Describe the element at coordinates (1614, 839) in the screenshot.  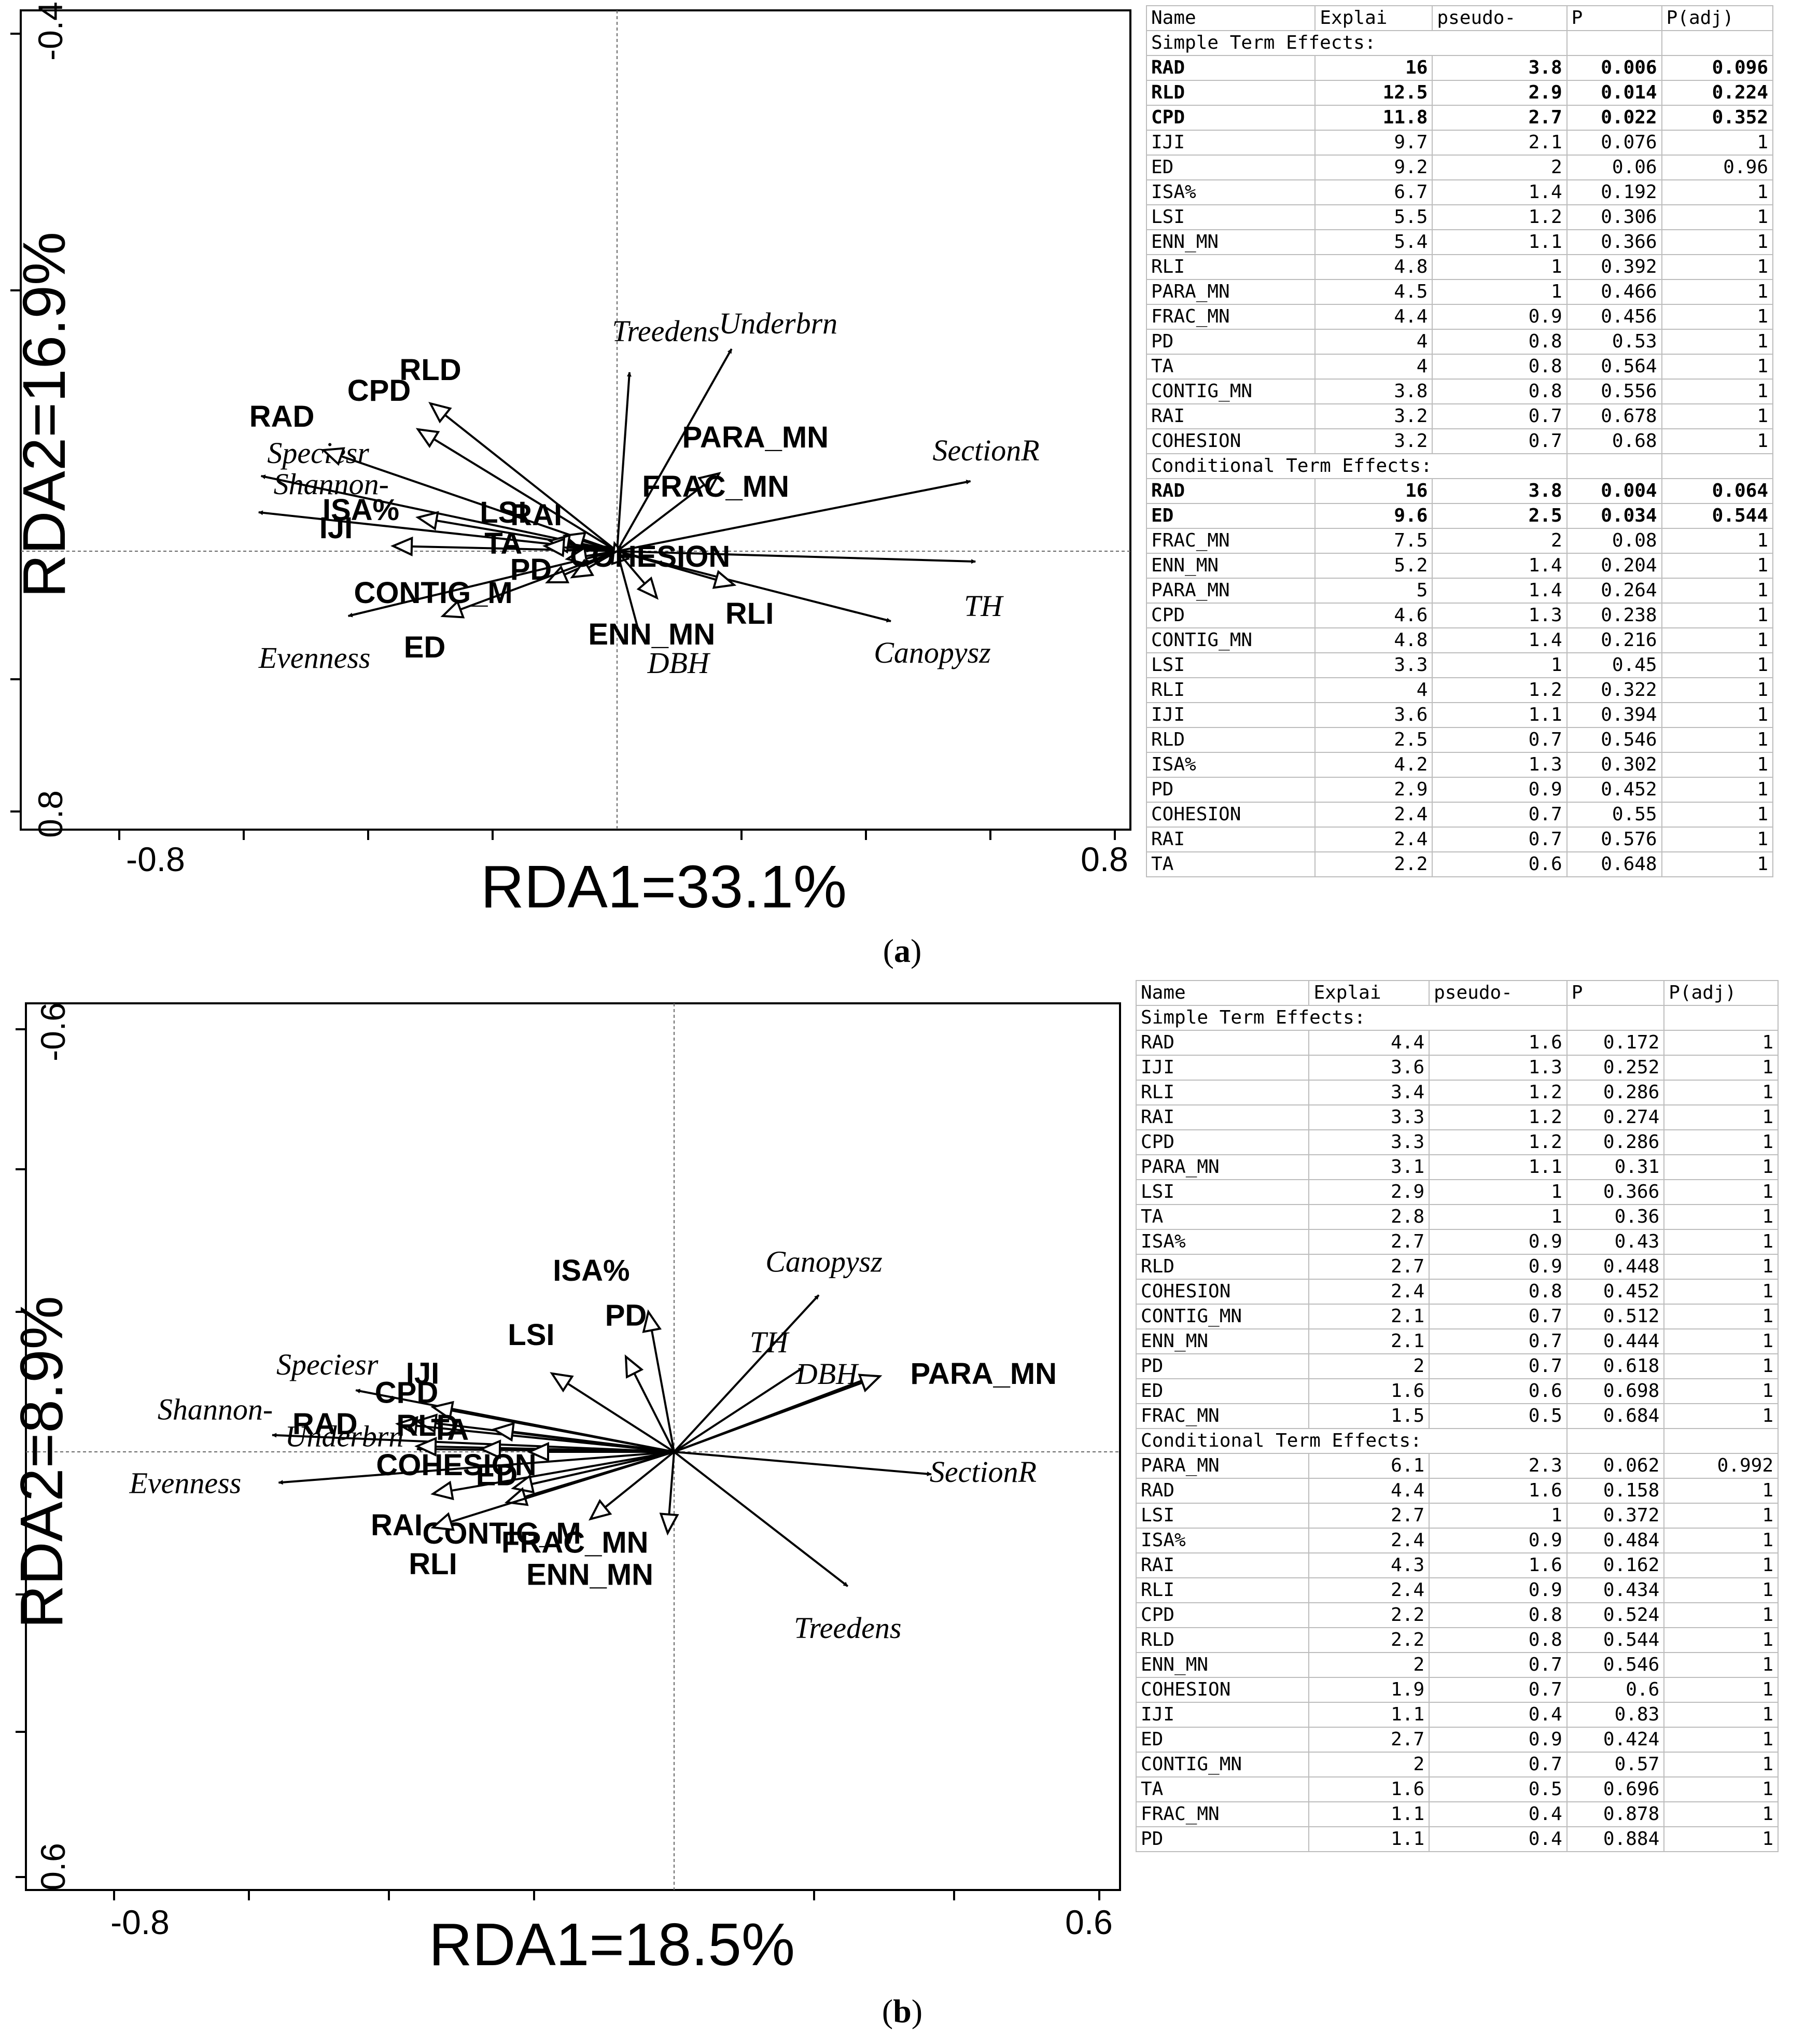
I see `table-cell: 0.576` at that location.